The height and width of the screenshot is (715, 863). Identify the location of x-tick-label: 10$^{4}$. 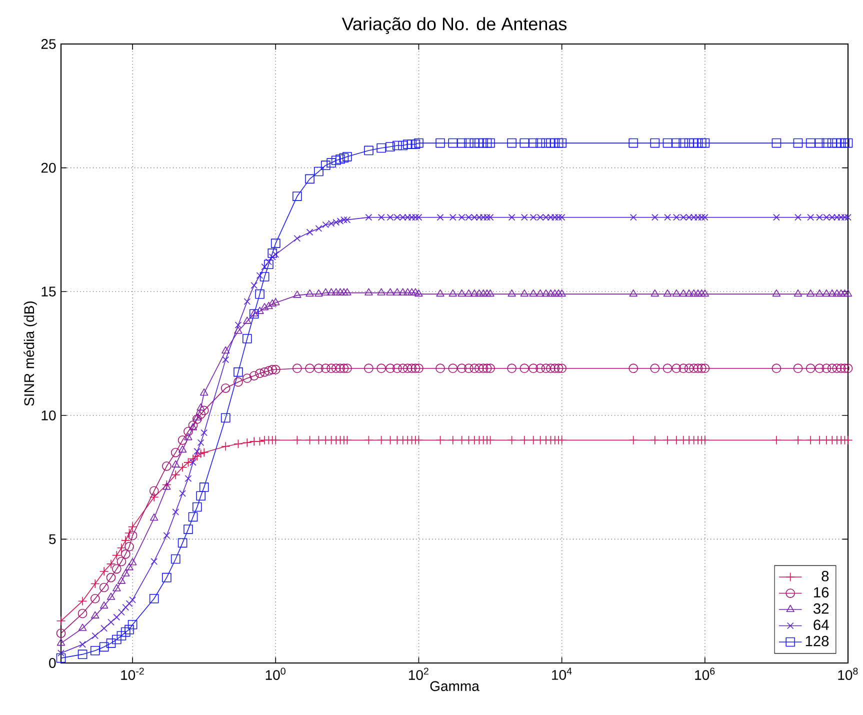
(562, 674).